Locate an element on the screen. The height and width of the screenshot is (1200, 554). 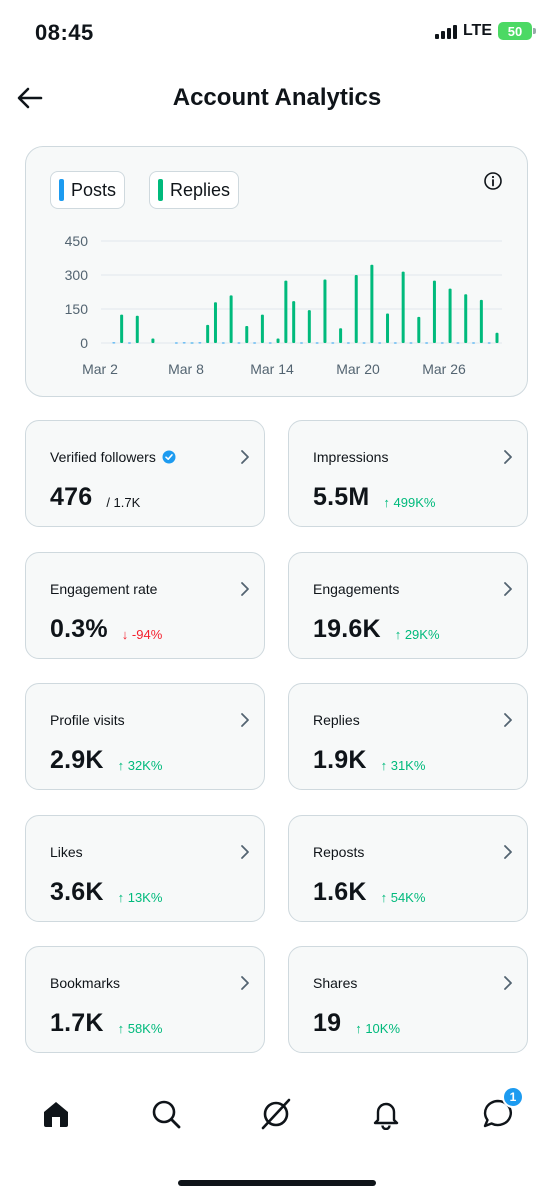
stat-label: Engagements is located at coordinates (356, 589).